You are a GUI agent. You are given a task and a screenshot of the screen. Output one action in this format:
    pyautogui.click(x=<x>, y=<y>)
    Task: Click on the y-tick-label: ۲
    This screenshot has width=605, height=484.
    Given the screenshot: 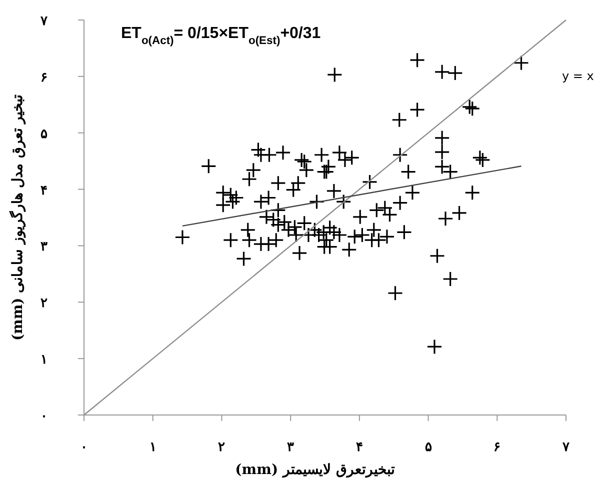 What is the action you would take?
    pyautogui.click(x=44, y=304)
    